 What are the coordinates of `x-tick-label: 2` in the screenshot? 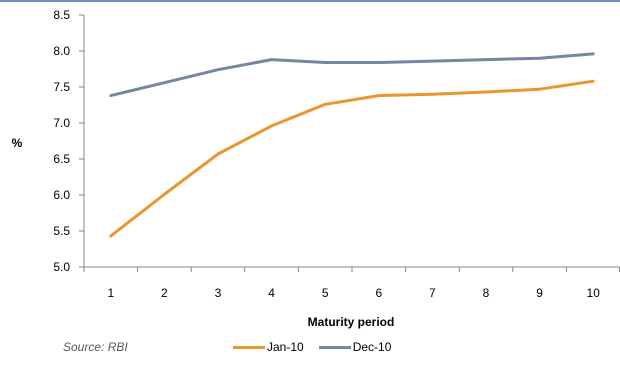 It's located at (164, 293).